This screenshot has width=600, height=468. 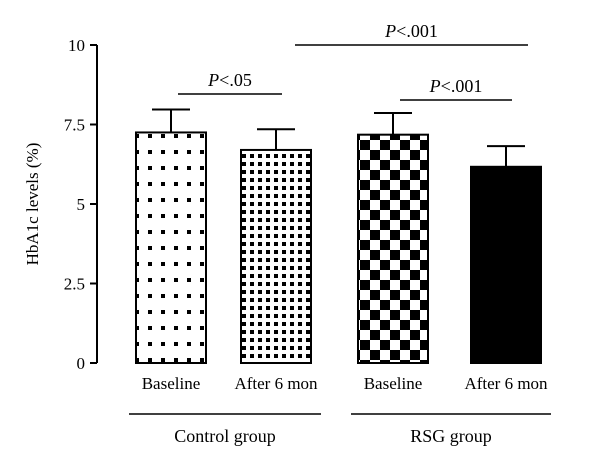 I want to click on p-value: <.05, so click(x=235, y=80).